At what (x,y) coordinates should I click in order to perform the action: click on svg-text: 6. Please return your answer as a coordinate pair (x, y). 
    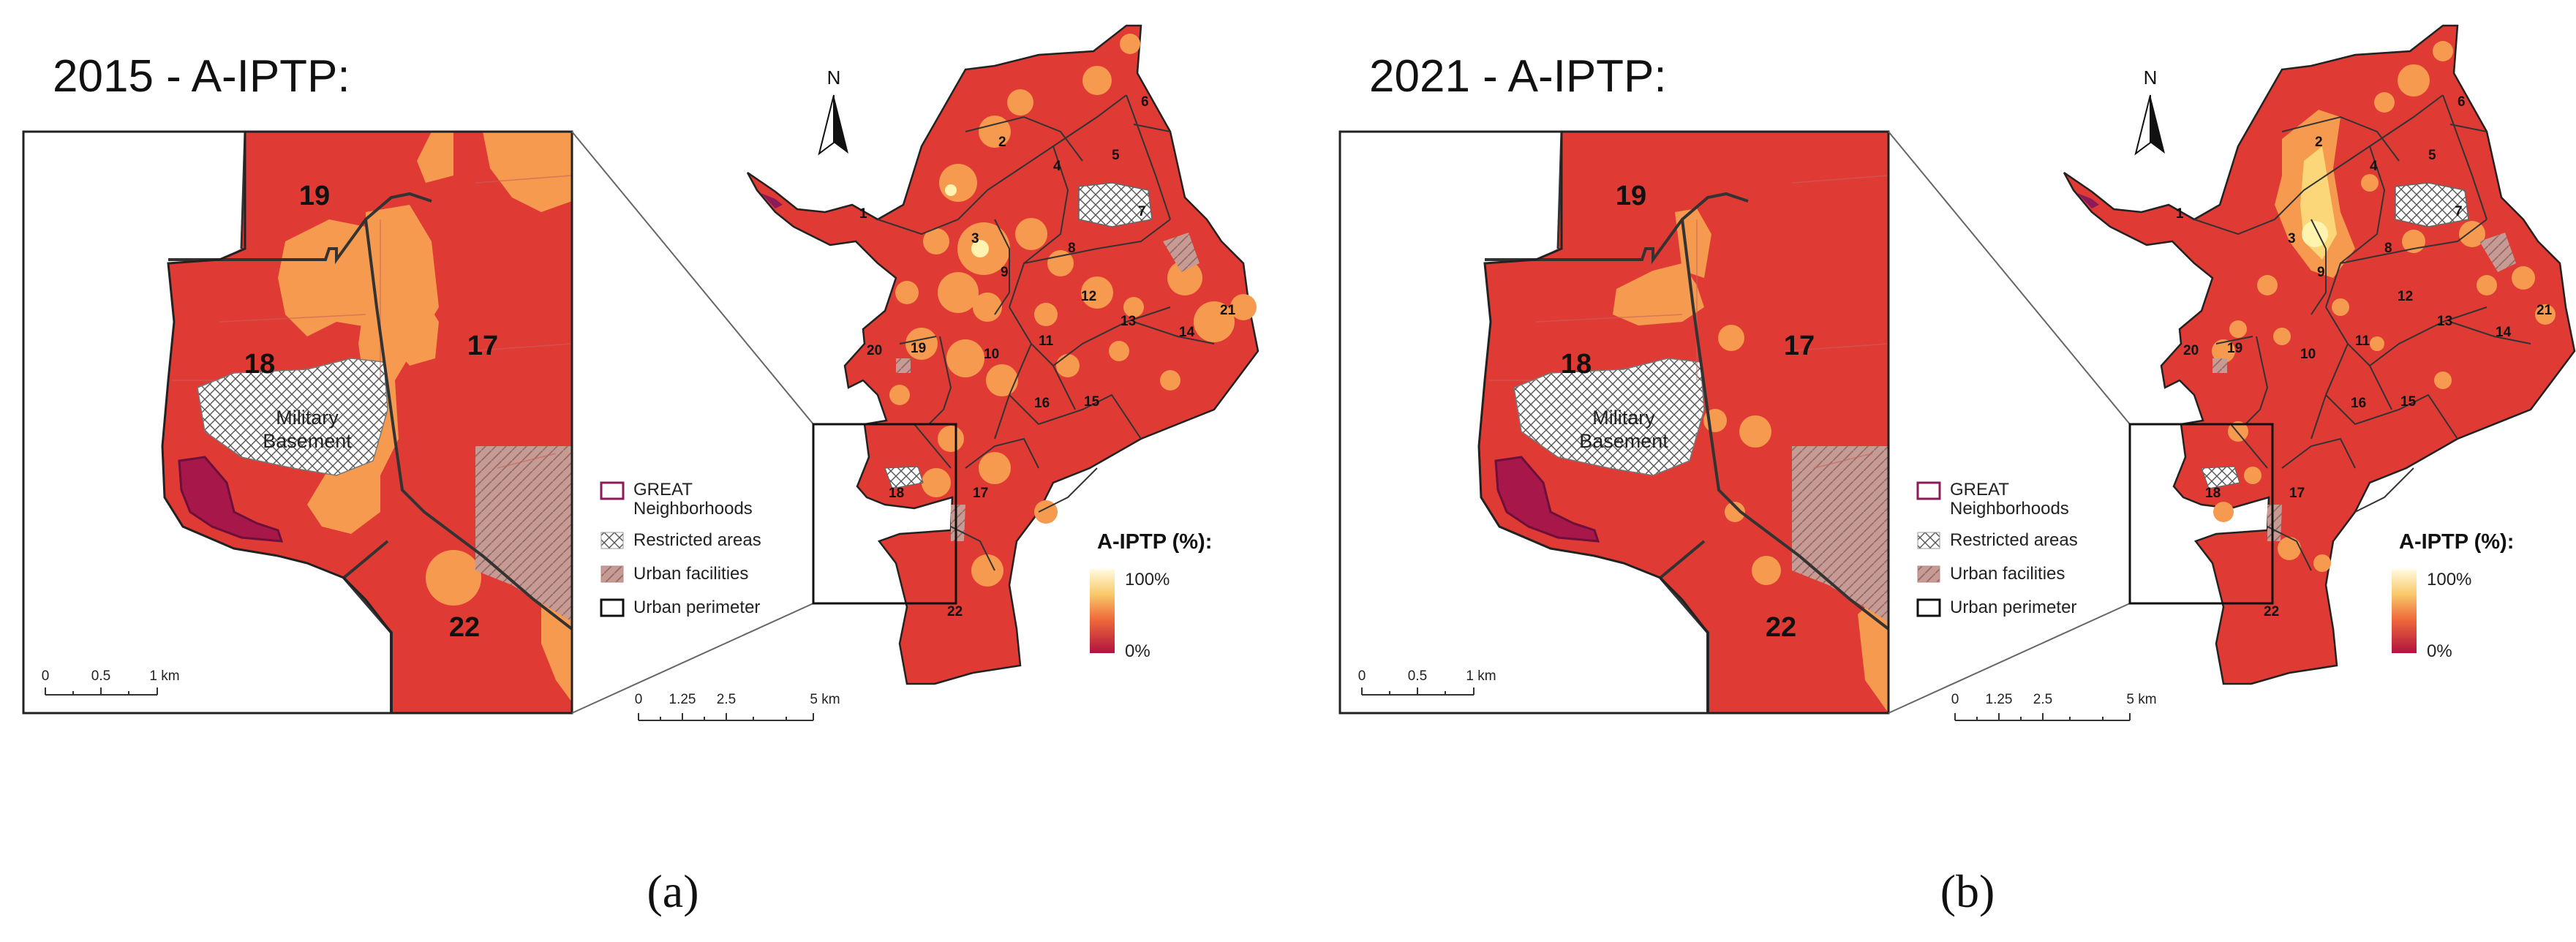
    Looking at the image, I should click on (1145, 102).